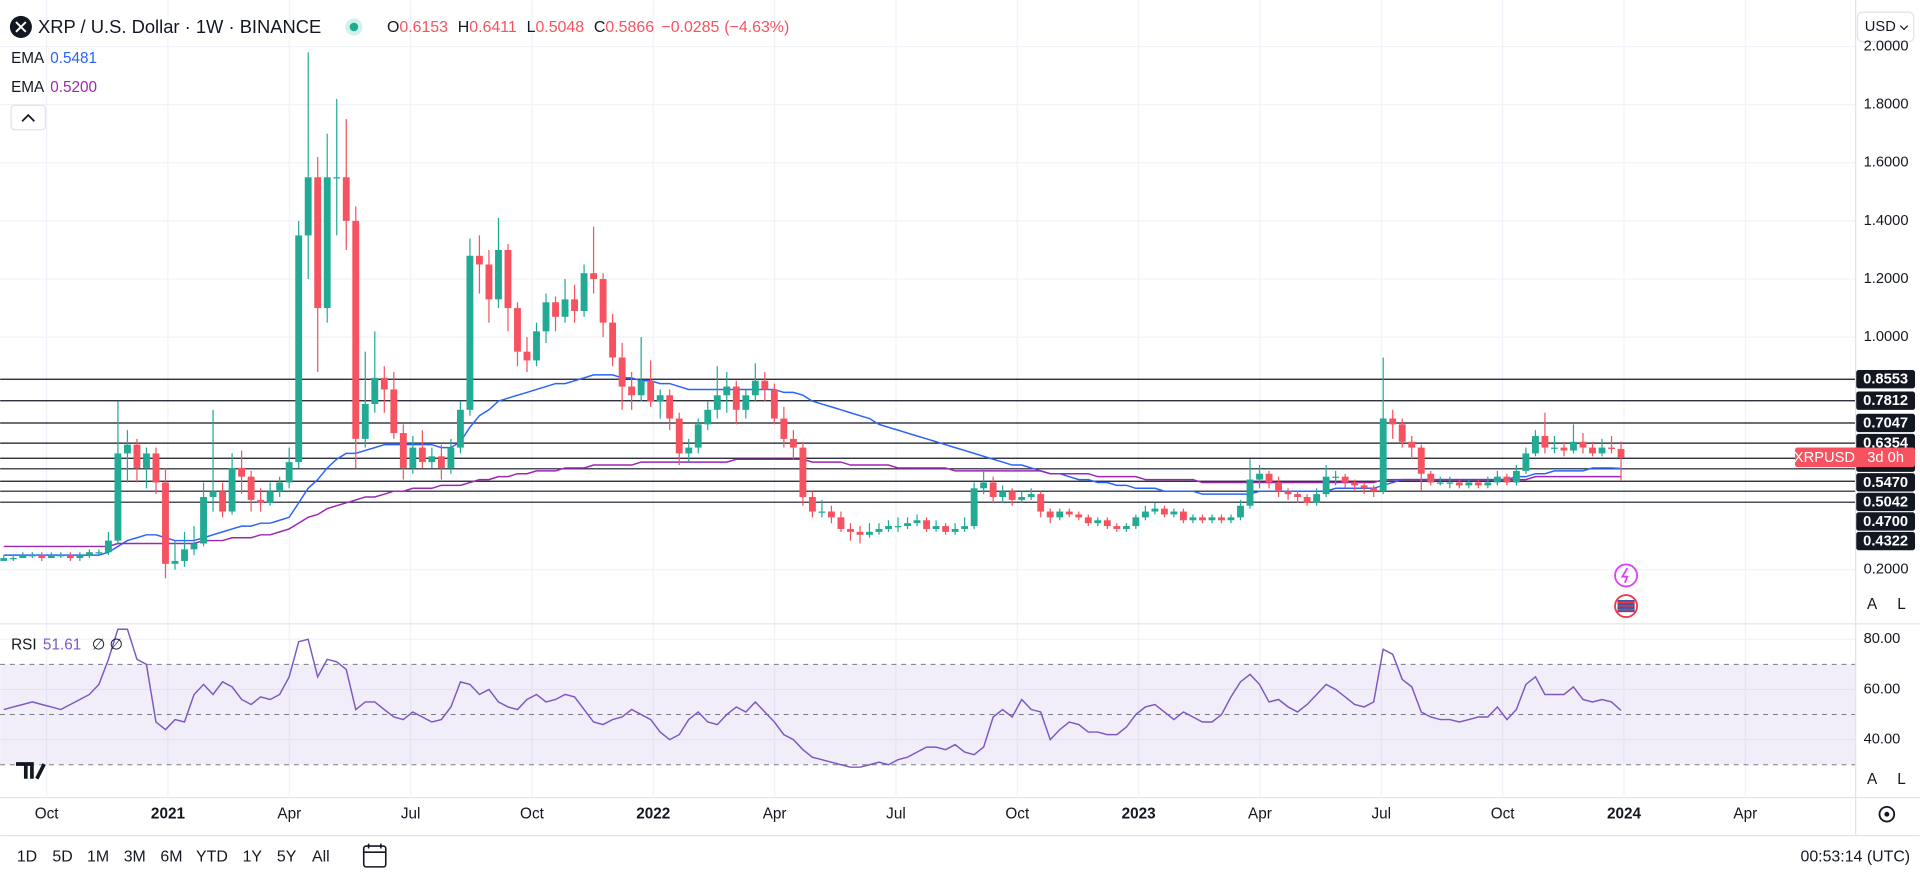  Describe the element at coordinates (31, 771) in the screenshot. I see `tv-logo` at that location.